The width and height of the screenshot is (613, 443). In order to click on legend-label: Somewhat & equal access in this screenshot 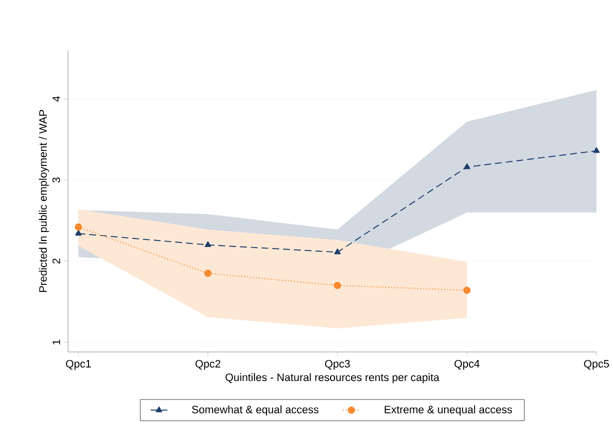, I will do `click(255, 411)`.